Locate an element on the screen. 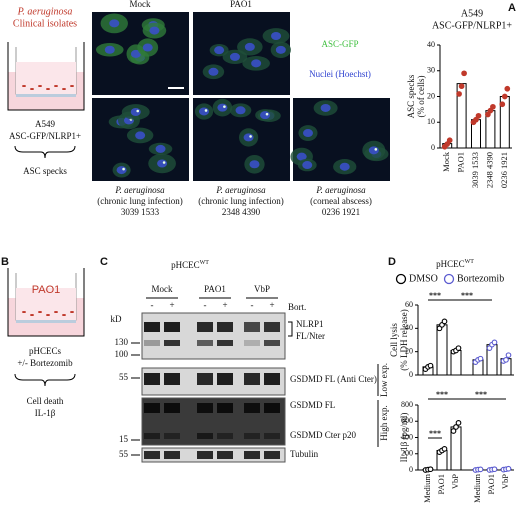 This screenshot has width=520, height=515. chart-title: A549 is located at coordinates (472, 13).